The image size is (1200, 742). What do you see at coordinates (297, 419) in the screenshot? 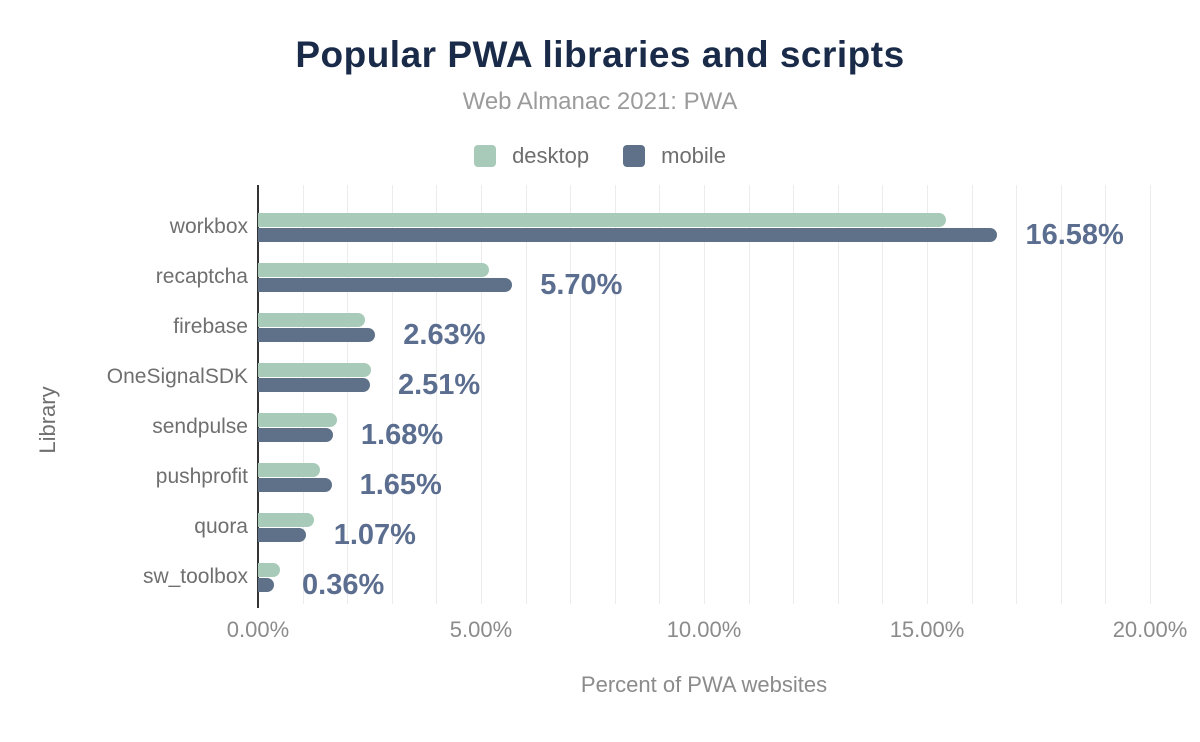
I see `bar-desktop-sendpulse` at bounding box center [297, 419].